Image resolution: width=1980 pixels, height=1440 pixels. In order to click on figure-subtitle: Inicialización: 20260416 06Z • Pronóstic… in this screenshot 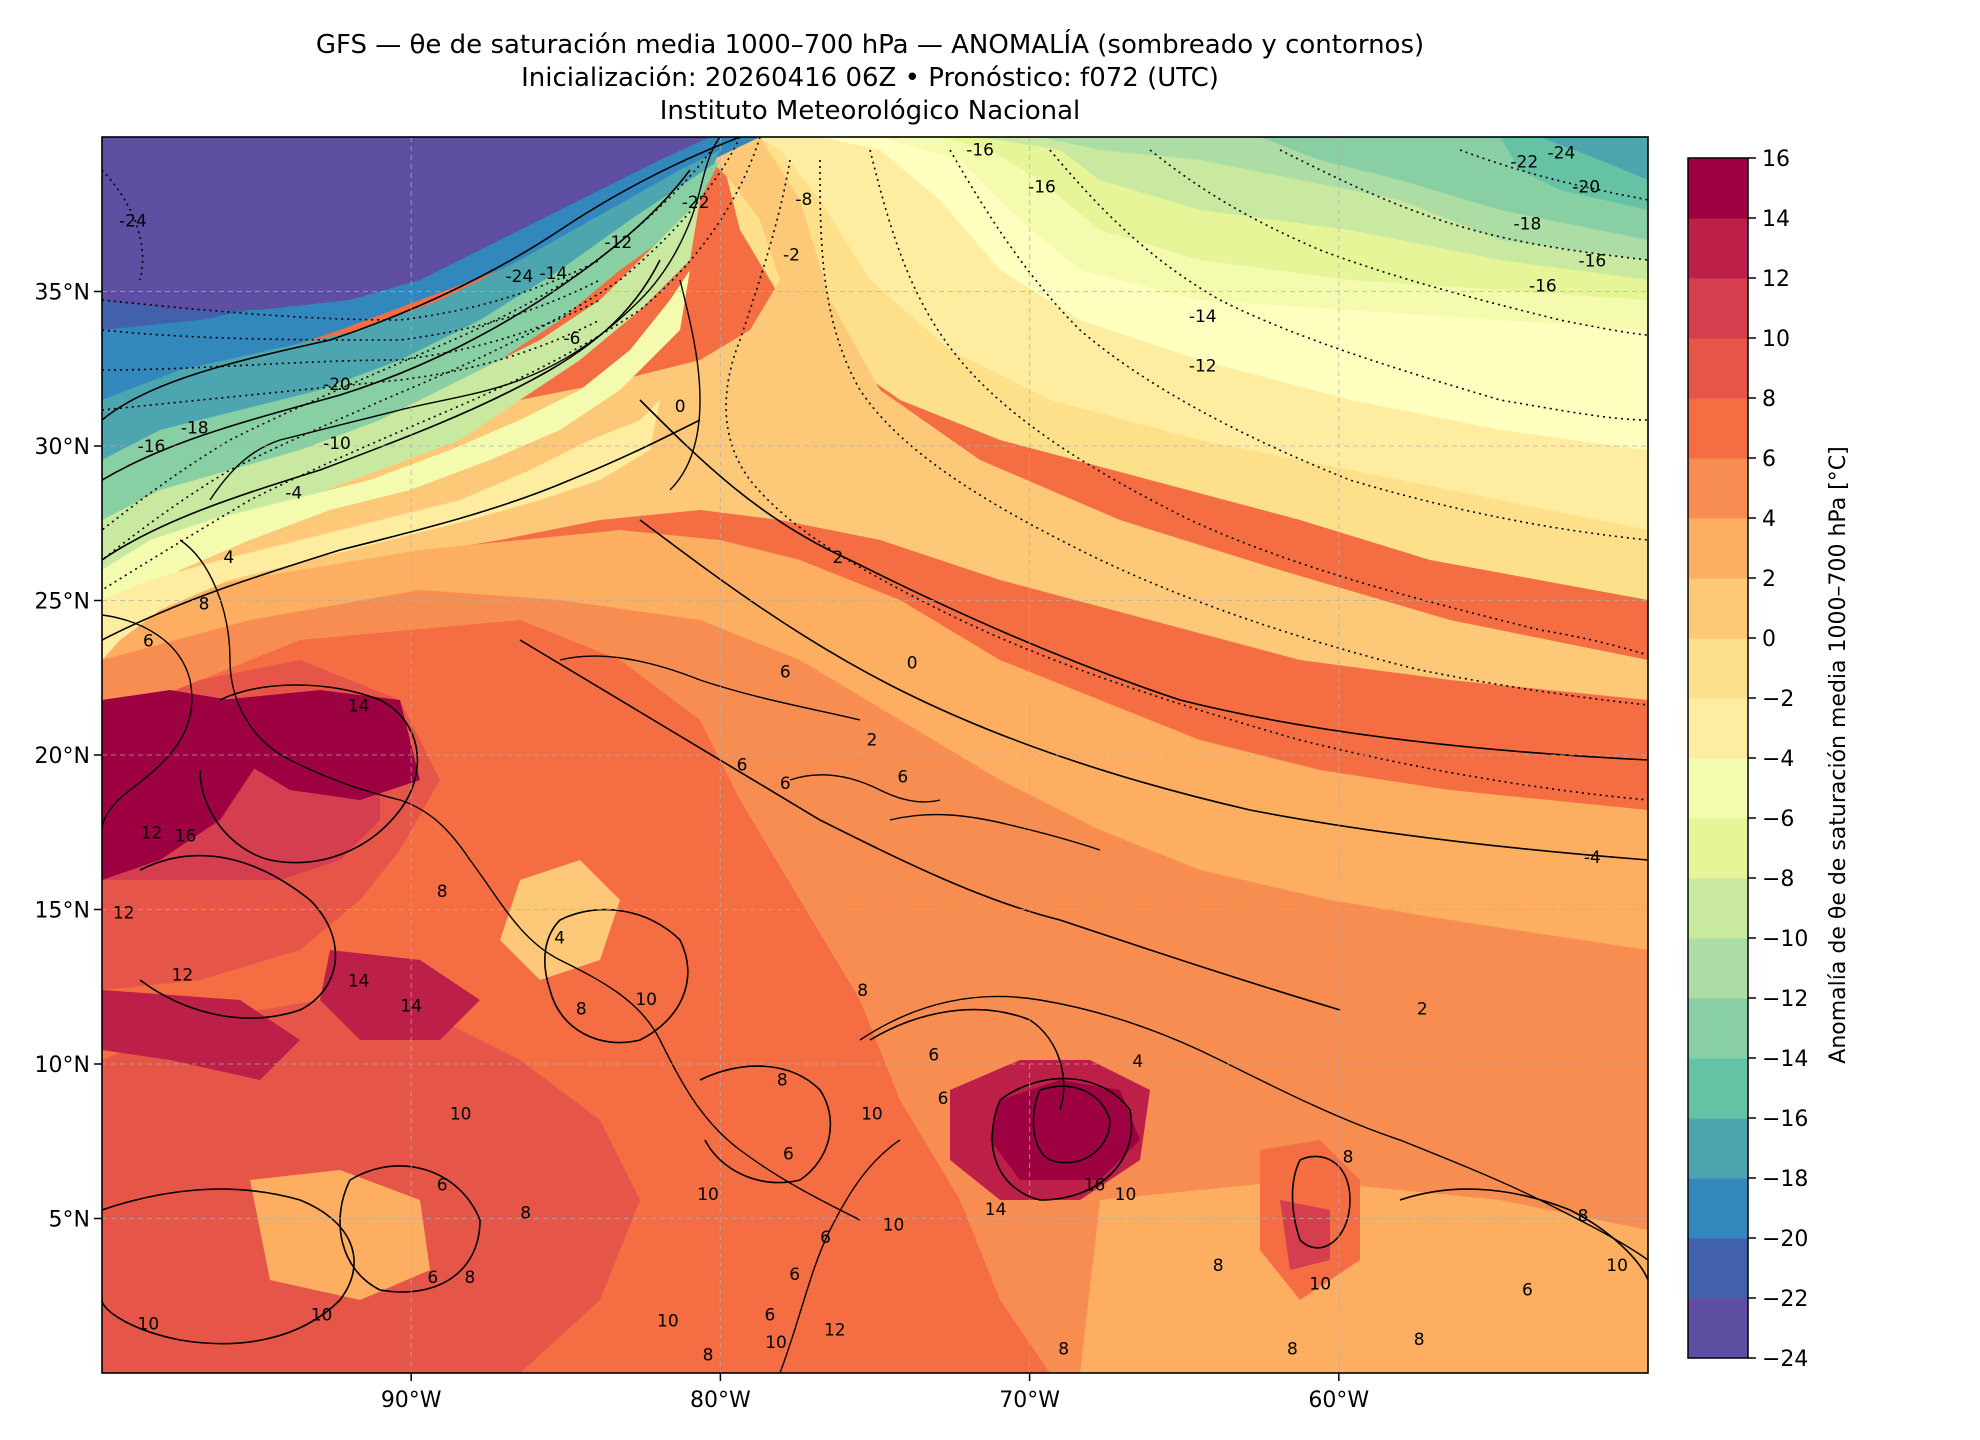, I will do `click(870, 78)`.